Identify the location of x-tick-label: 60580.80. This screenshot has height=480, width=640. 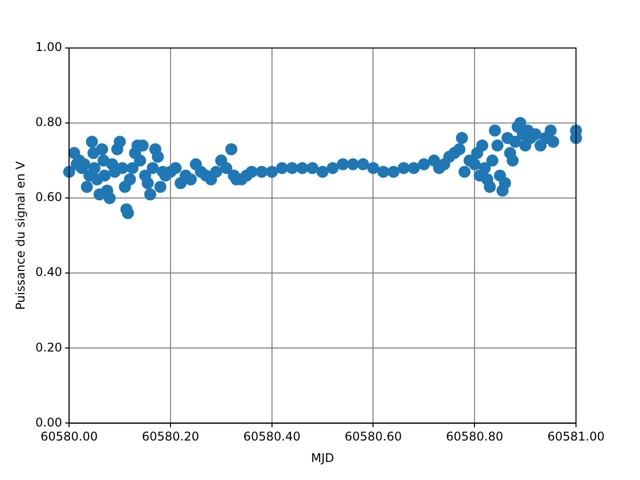
(475, 437).